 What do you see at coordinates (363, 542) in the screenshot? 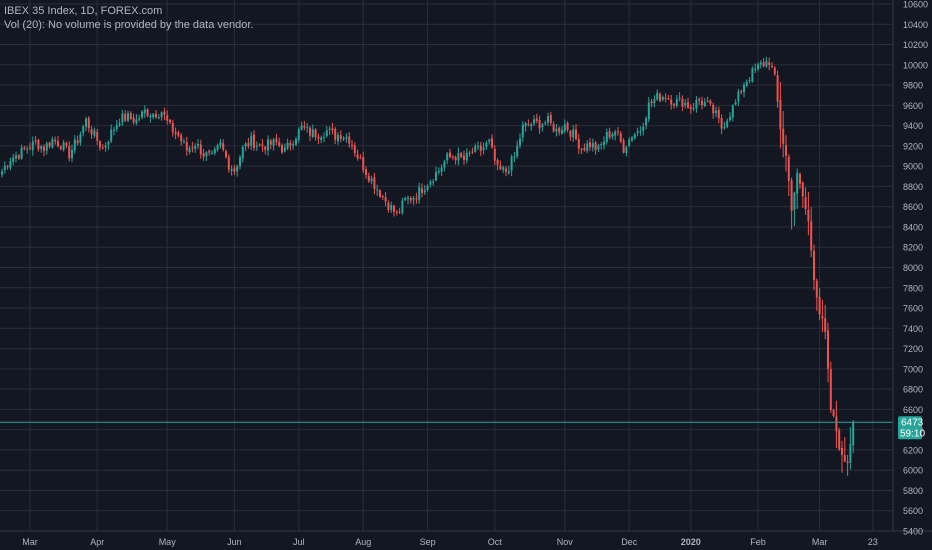
I see `x-tick-label: Aug` at bounding box center [363, 542].